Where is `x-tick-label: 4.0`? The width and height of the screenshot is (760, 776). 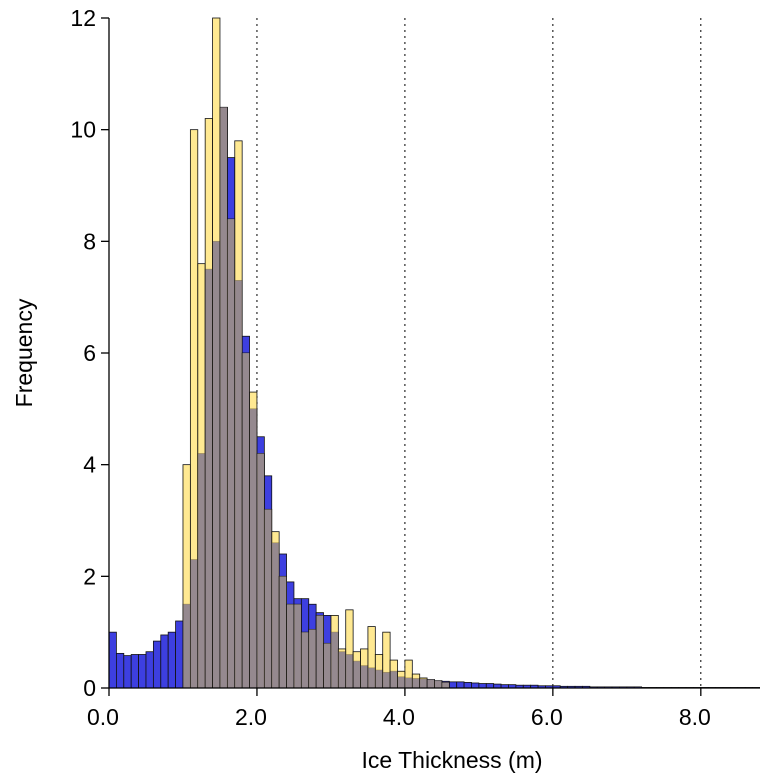
x-tick-label: 4.0 is located at coordinates (399, 717).